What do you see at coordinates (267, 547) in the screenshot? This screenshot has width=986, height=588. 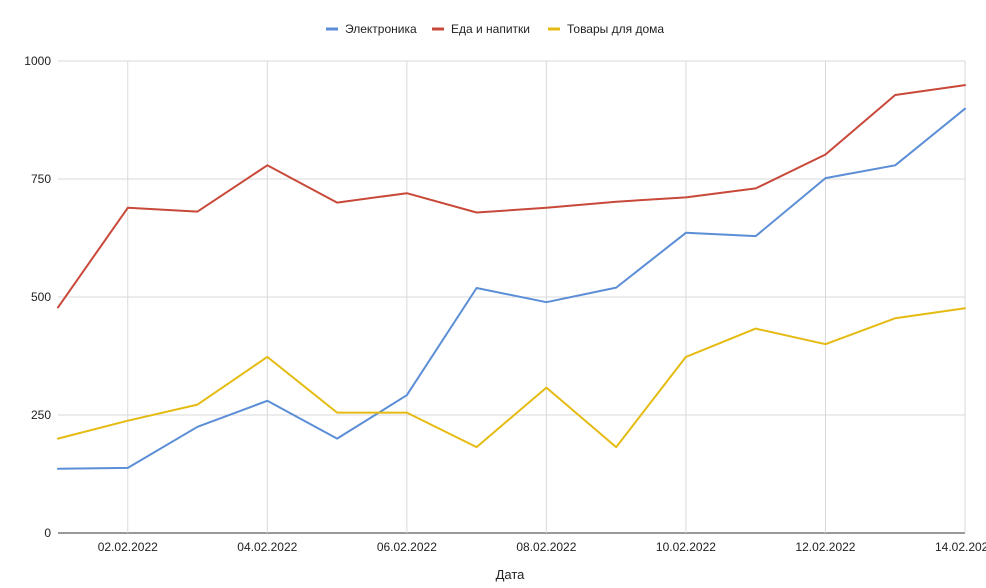 I see `x-tick-label: 04.02.2022` at bounding box center [267, 547].